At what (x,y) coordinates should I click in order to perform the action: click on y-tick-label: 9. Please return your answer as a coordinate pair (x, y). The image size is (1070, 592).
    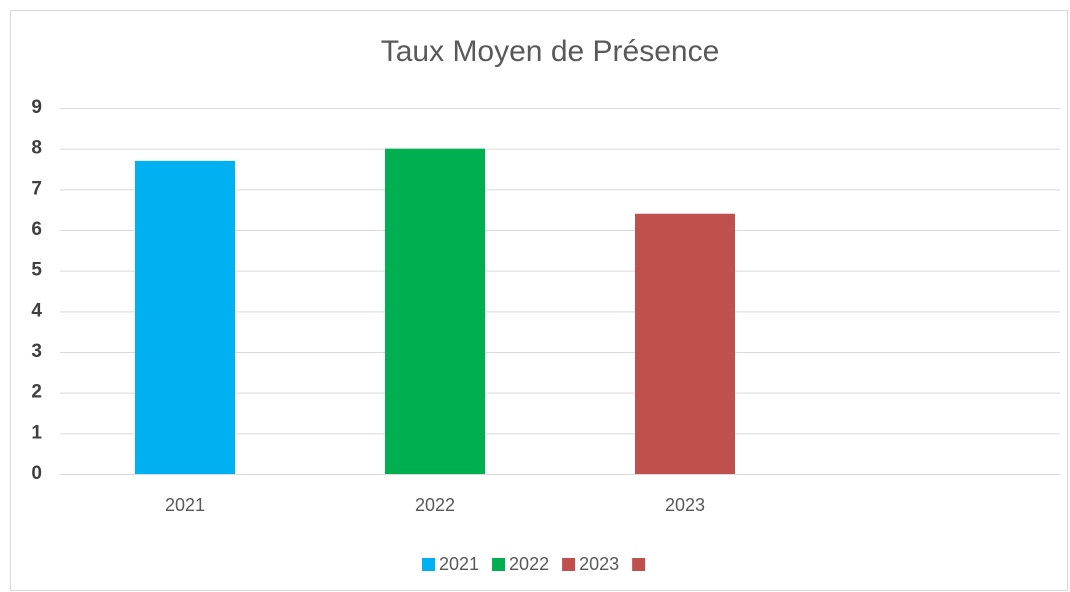
    Looking at the image, I should click on (36, 107).